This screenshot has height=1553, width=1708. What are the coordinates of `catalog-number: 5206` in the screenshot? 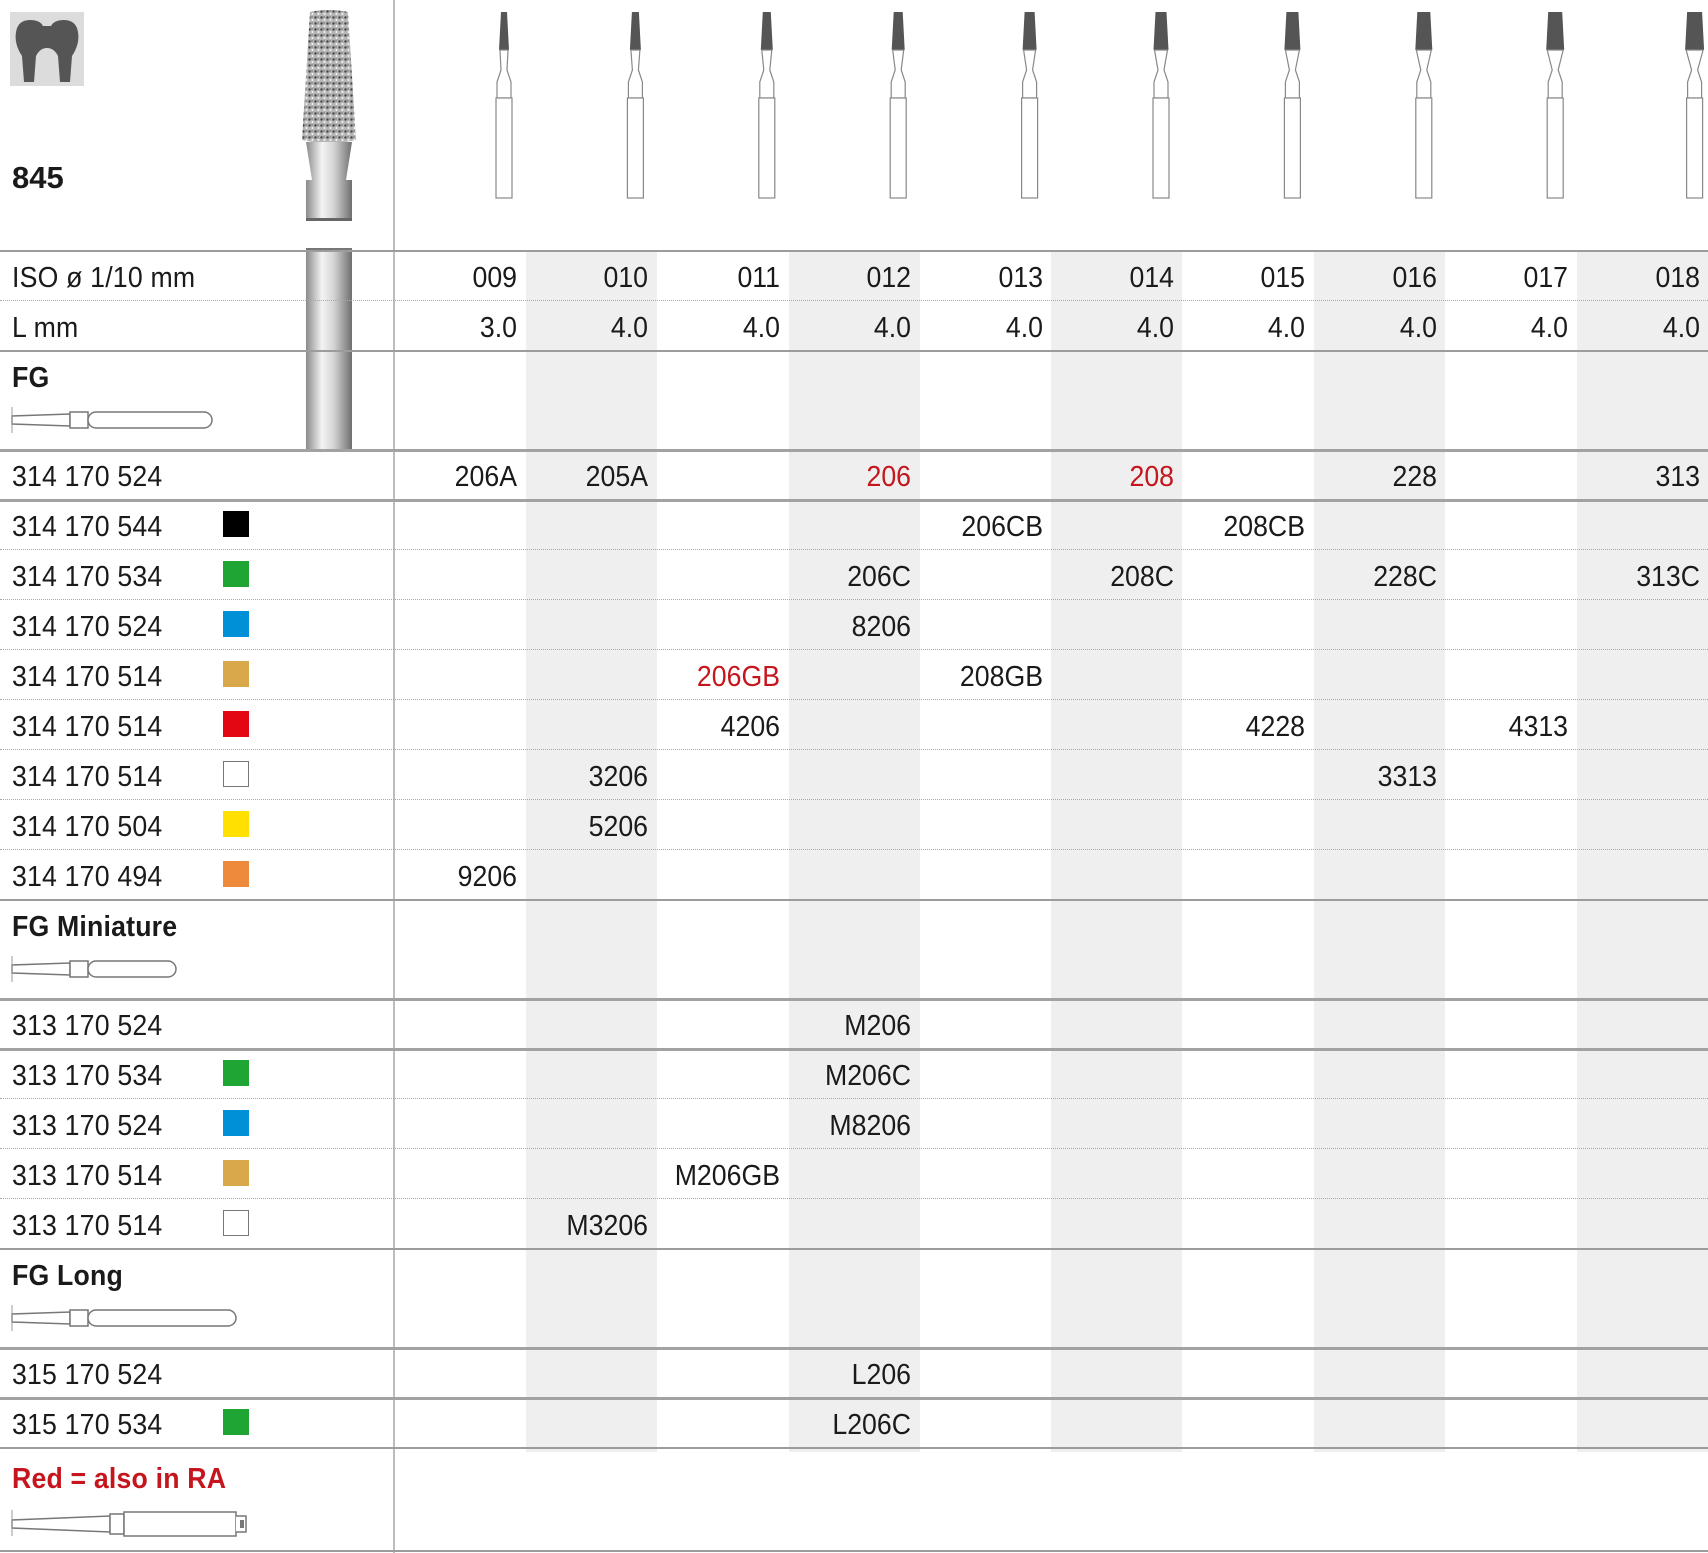 It's located at (619, 827).